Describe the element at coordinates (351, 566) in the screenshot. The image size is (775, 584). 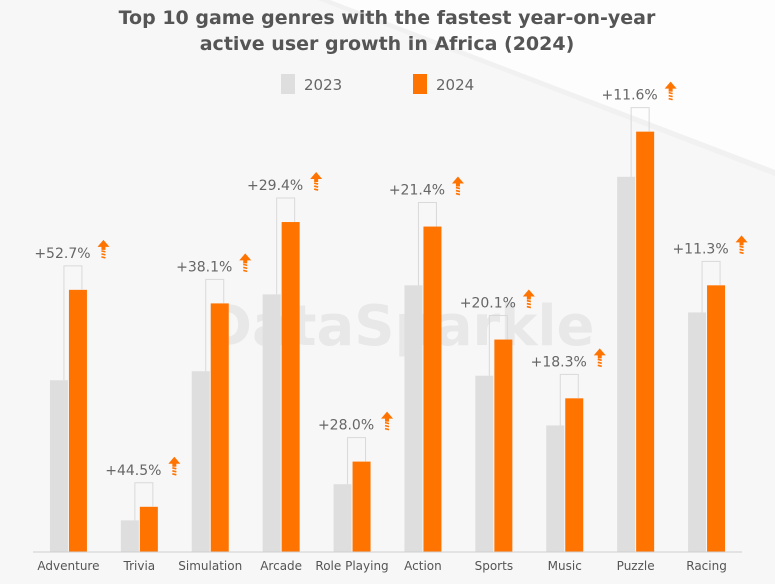
I see `x-tick-label-role-playing: Role Playing` at that location.